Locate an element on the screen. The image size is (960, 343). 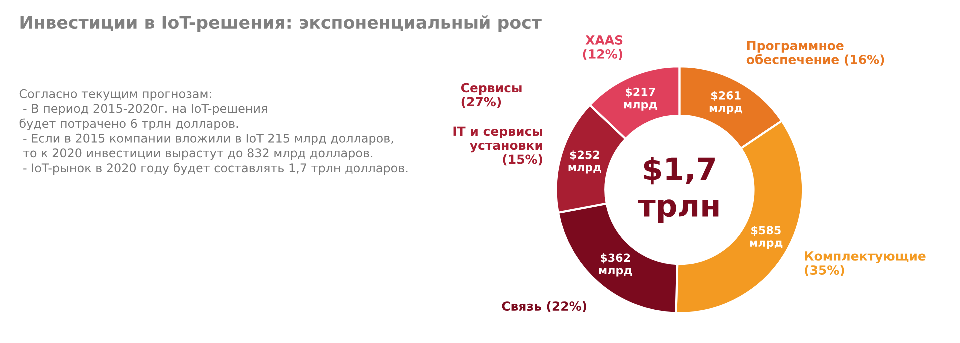
slice-label: Программное обеспечение (16%) is located at coordinates (815, 53).